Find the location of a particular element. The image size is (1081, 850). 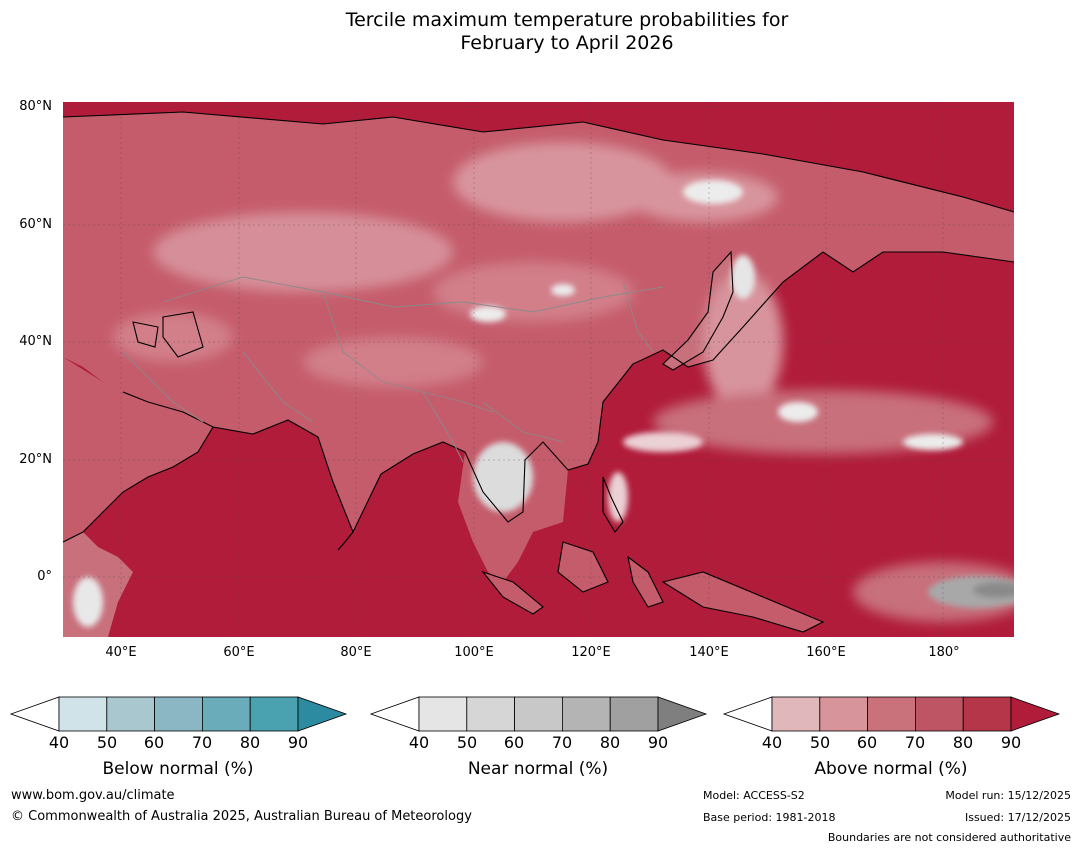

below-tick-70: 70 is located at coordinates (202, 742).